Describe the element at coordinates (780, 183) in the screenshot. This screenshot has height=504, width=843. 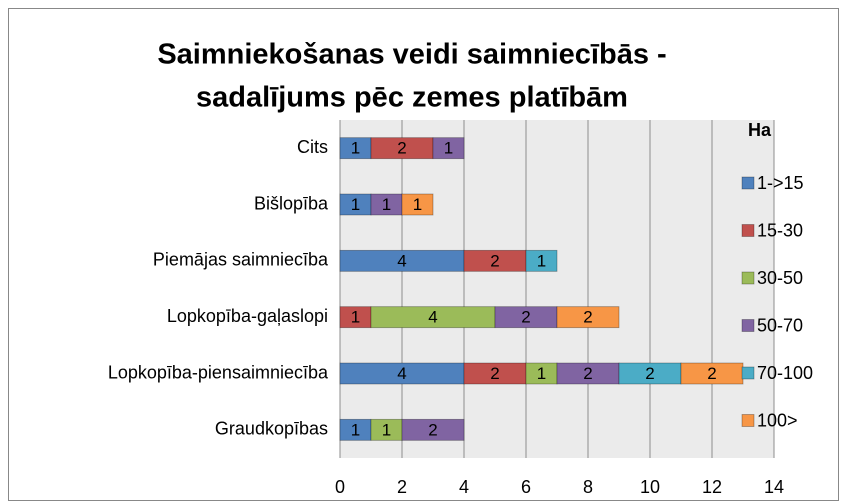
I see `legend-label: 1->15` at that location.